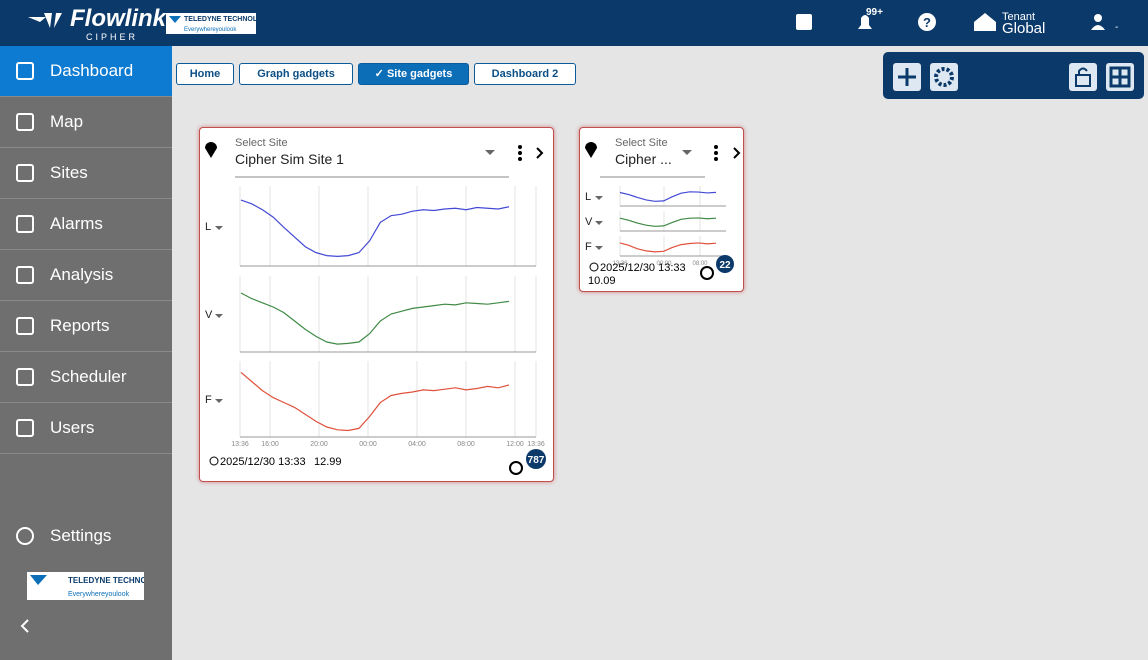  I want to click on add-button, so click(907, 77).